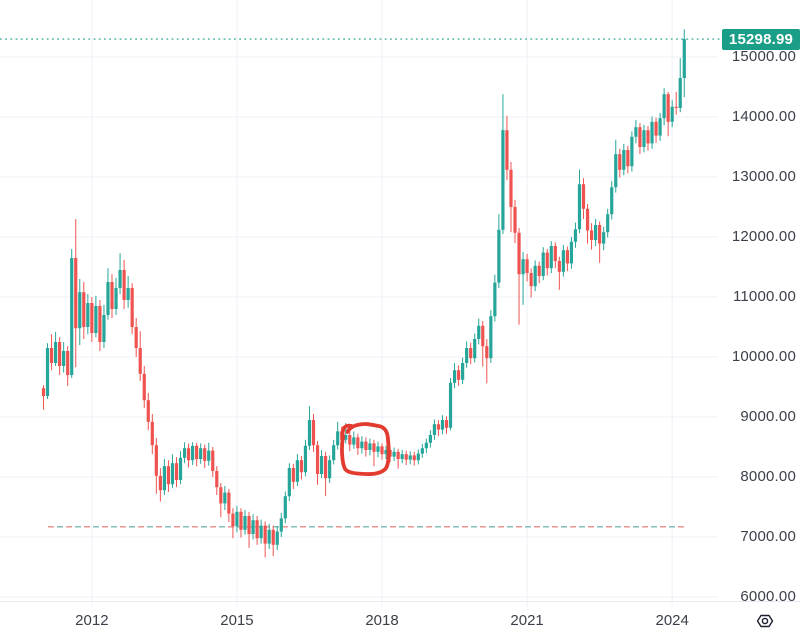  I want to click on price-tick-label: 14000.00, so click(763, 116).